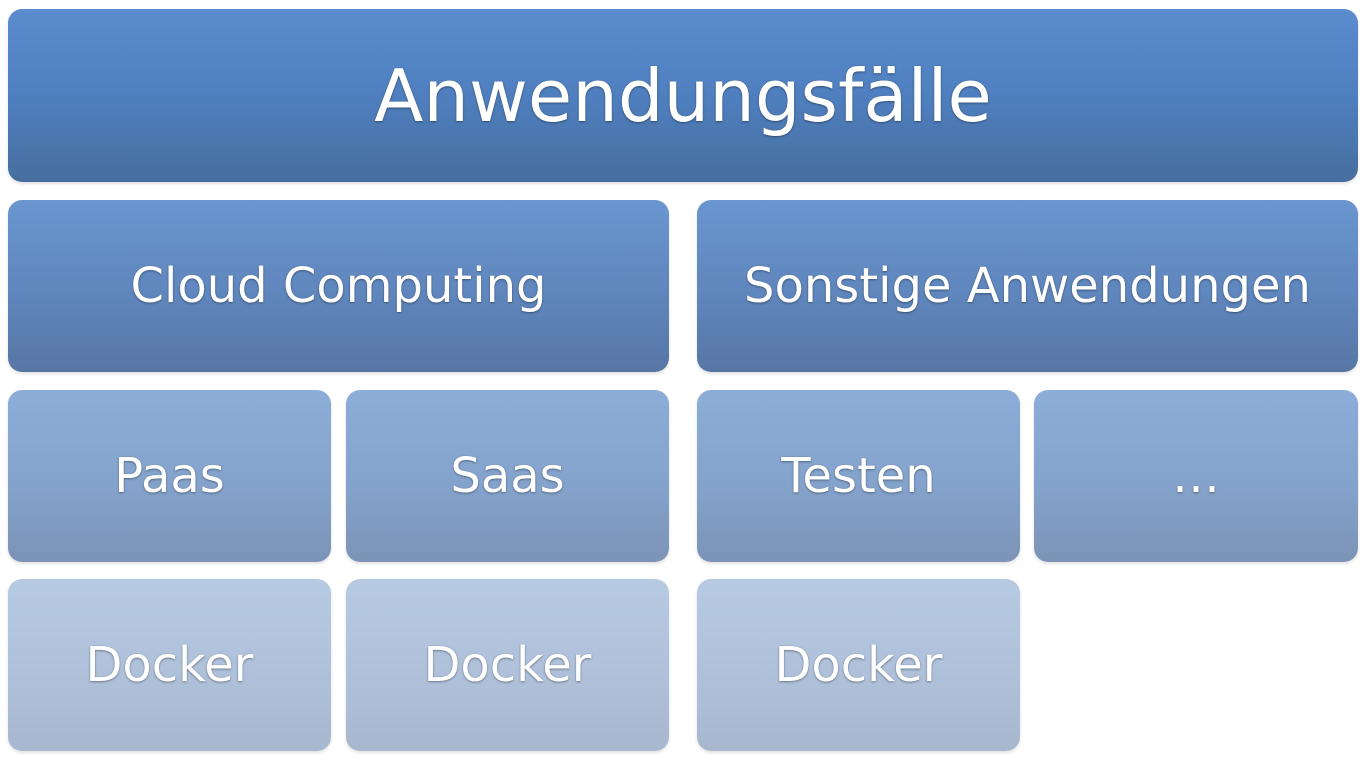  I want to click on item-label-testen: Testen, so click(858, 476).